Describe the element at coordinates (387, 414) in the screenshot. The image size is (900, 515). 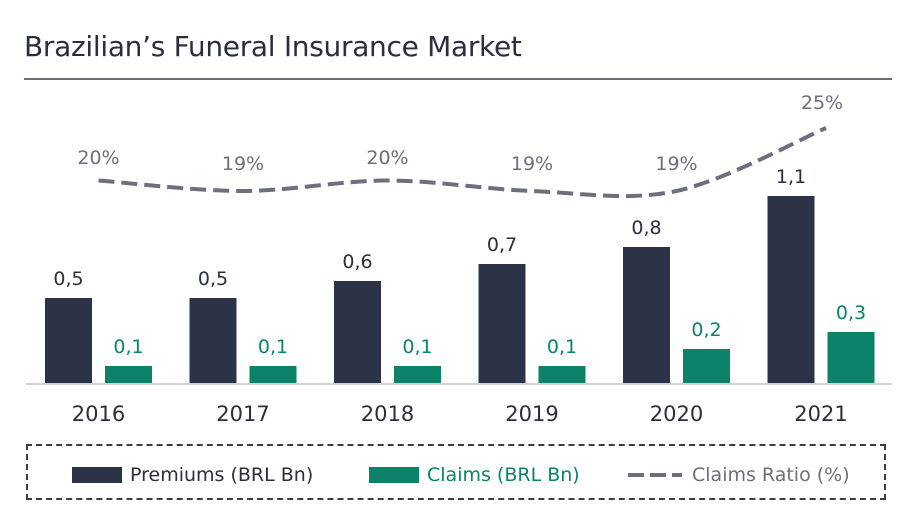
I see `x-tick-label: 2018` at that location.